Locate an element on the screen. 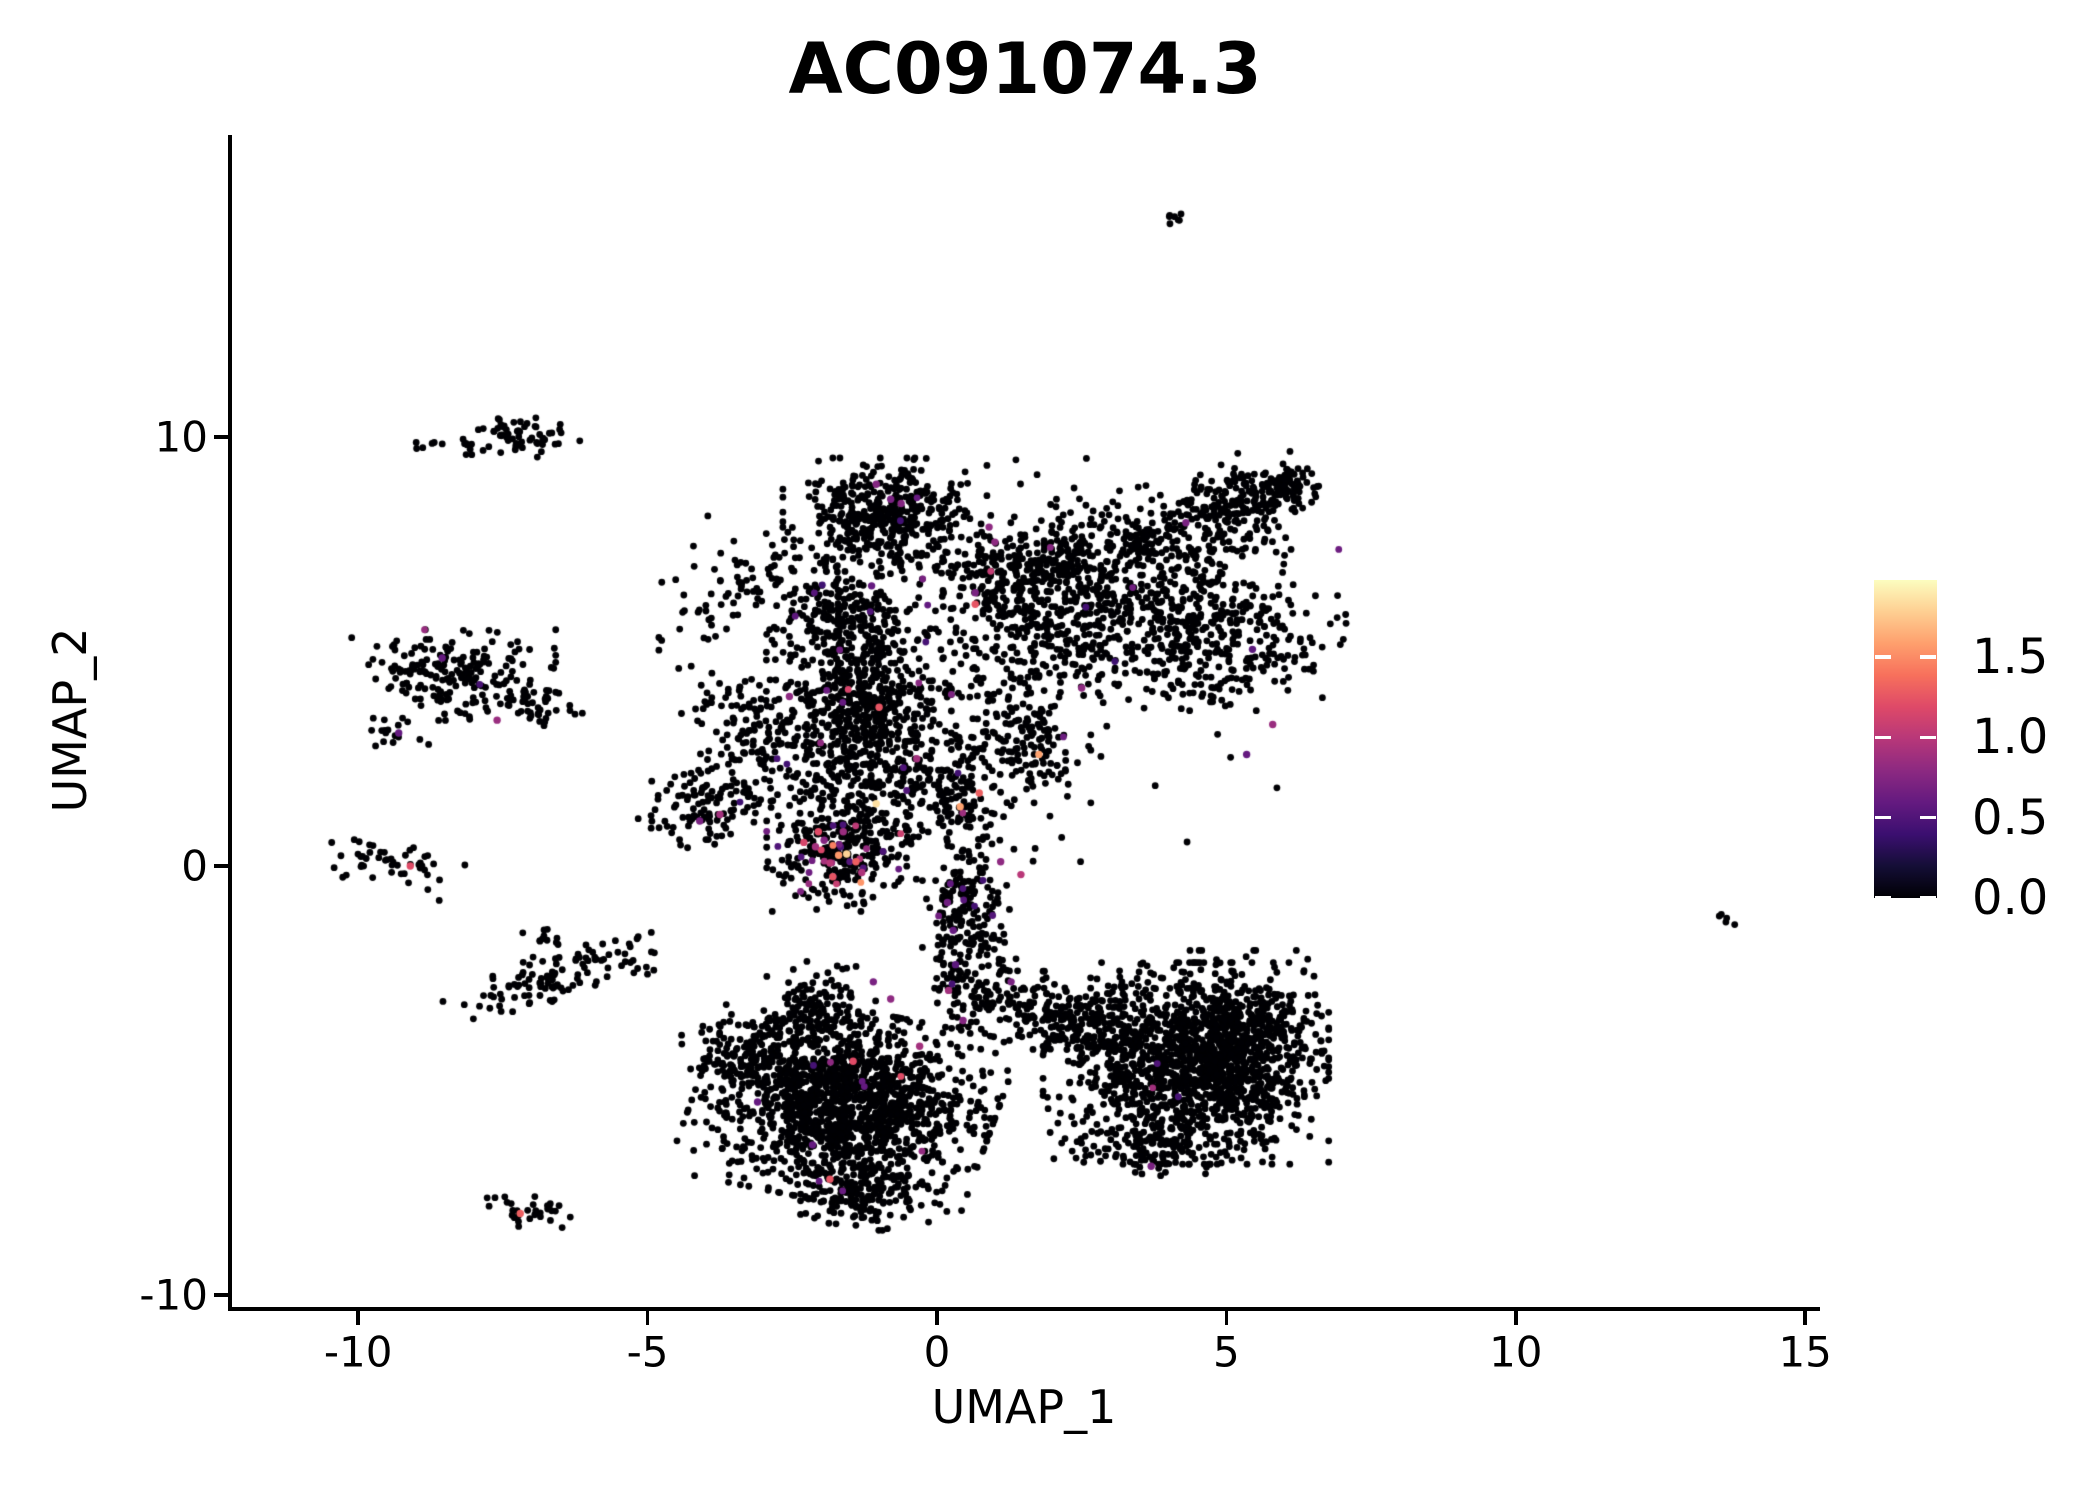  colorbar-tick-label: 0.5 is located at coordinates (2010, 817).